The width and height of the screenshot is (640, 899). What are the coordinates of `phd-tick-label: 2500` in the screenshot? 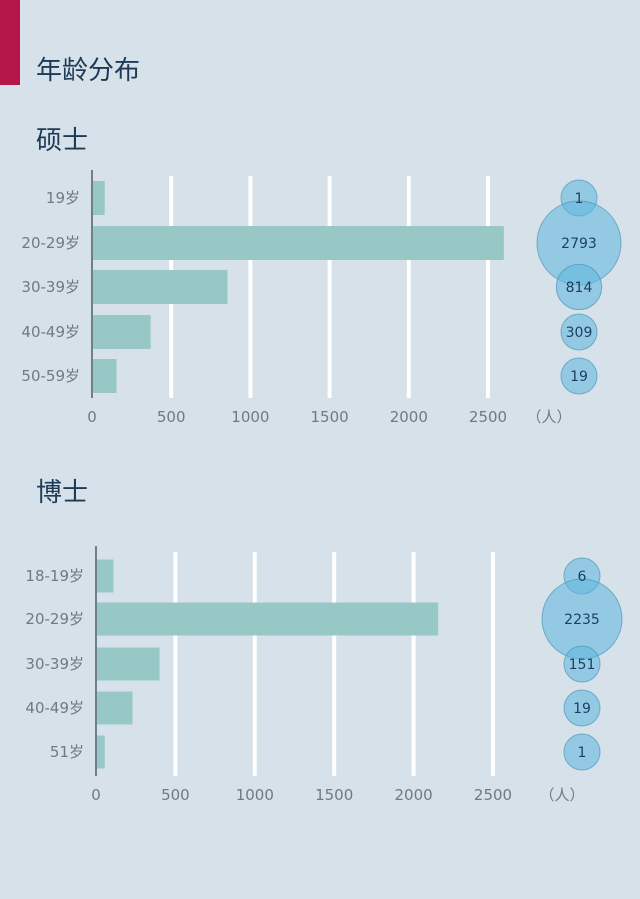 It's located at (493, 795).